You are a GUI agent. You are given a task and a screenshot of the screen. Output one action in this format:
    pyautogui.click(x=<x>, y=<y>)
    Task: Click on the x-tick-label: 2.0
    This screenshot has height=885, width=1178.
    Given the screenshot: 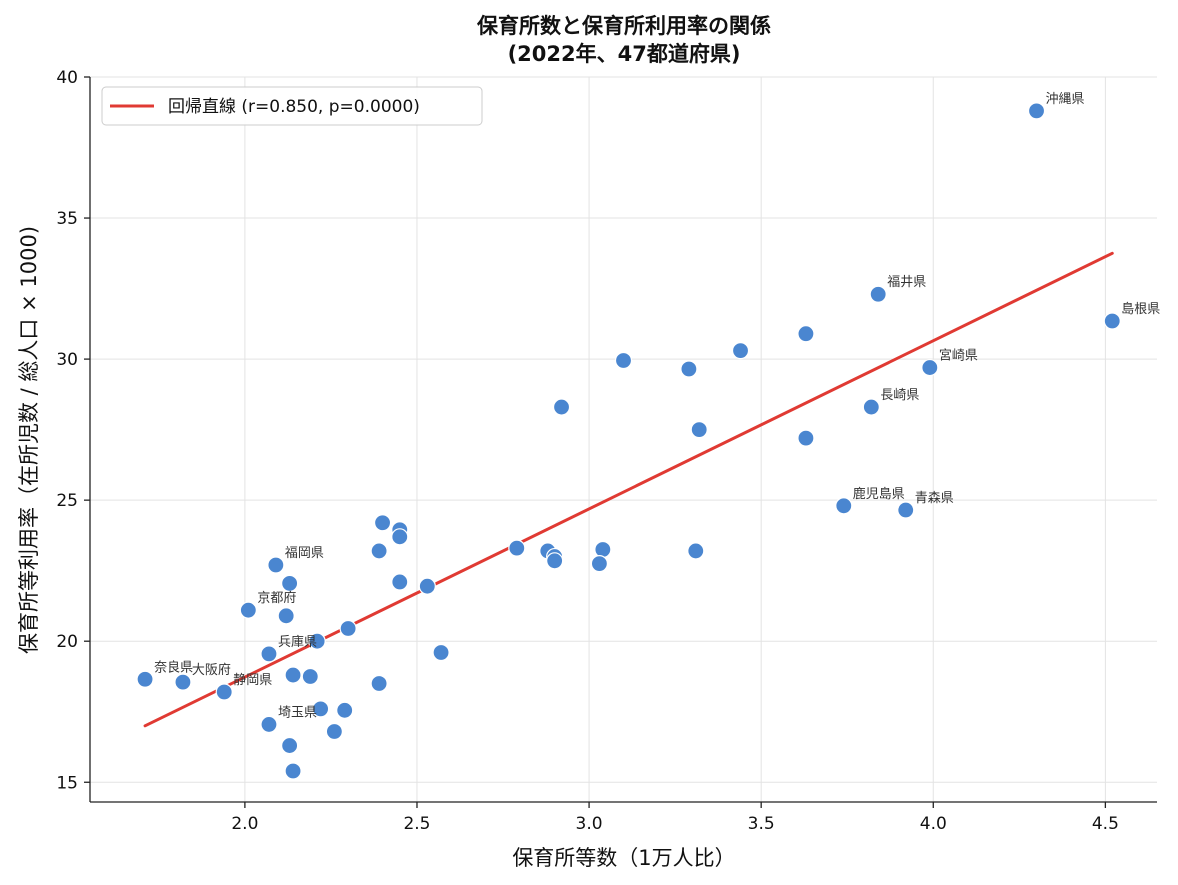 What is the action you would take?
    pyautogui.click(x=244, y=824)
    